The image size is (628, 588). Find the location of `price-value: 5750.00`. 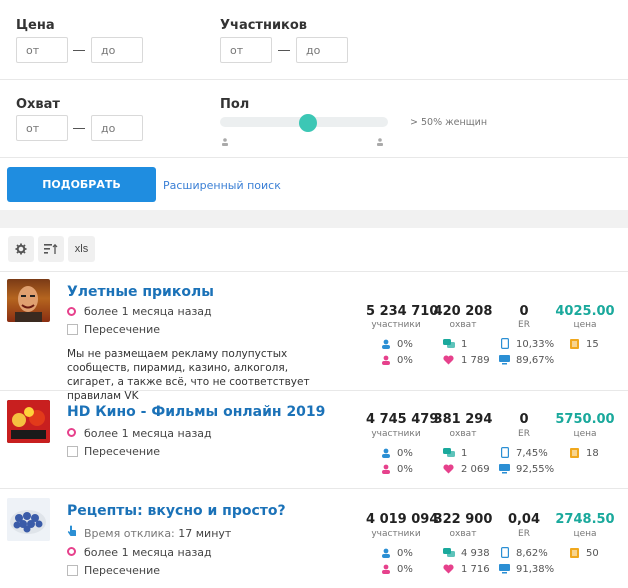

price-value: 5750.00 is located at coordinates (585, 419).